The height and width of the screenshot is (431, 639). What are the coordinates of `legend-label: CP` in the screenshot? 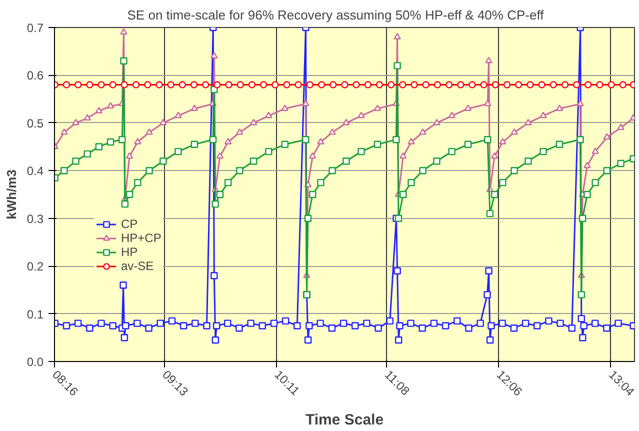 It's located at (130, 224).